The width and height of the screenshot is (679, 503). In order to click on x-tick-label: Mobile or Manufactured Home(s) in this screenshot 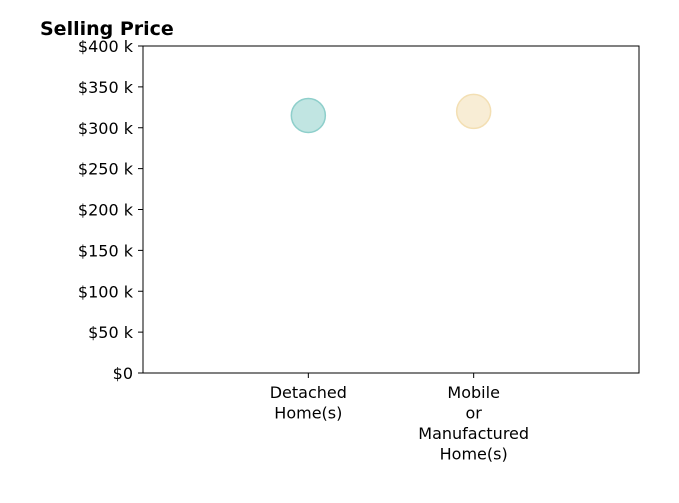, I will do `click(473, 423)`.